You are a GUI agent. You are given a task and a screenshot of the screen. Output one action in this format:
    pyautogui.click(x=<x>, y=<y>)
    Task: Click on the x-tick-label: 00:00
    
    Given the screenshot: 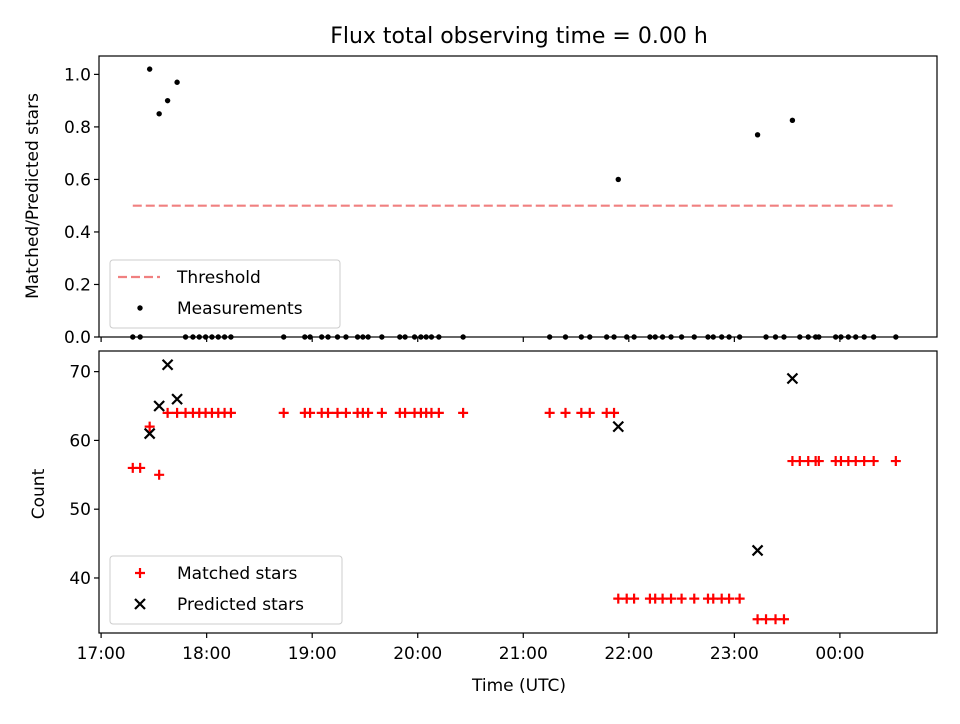 What is the action you would take?
    pyautogui.click(x=839, y=654)
    